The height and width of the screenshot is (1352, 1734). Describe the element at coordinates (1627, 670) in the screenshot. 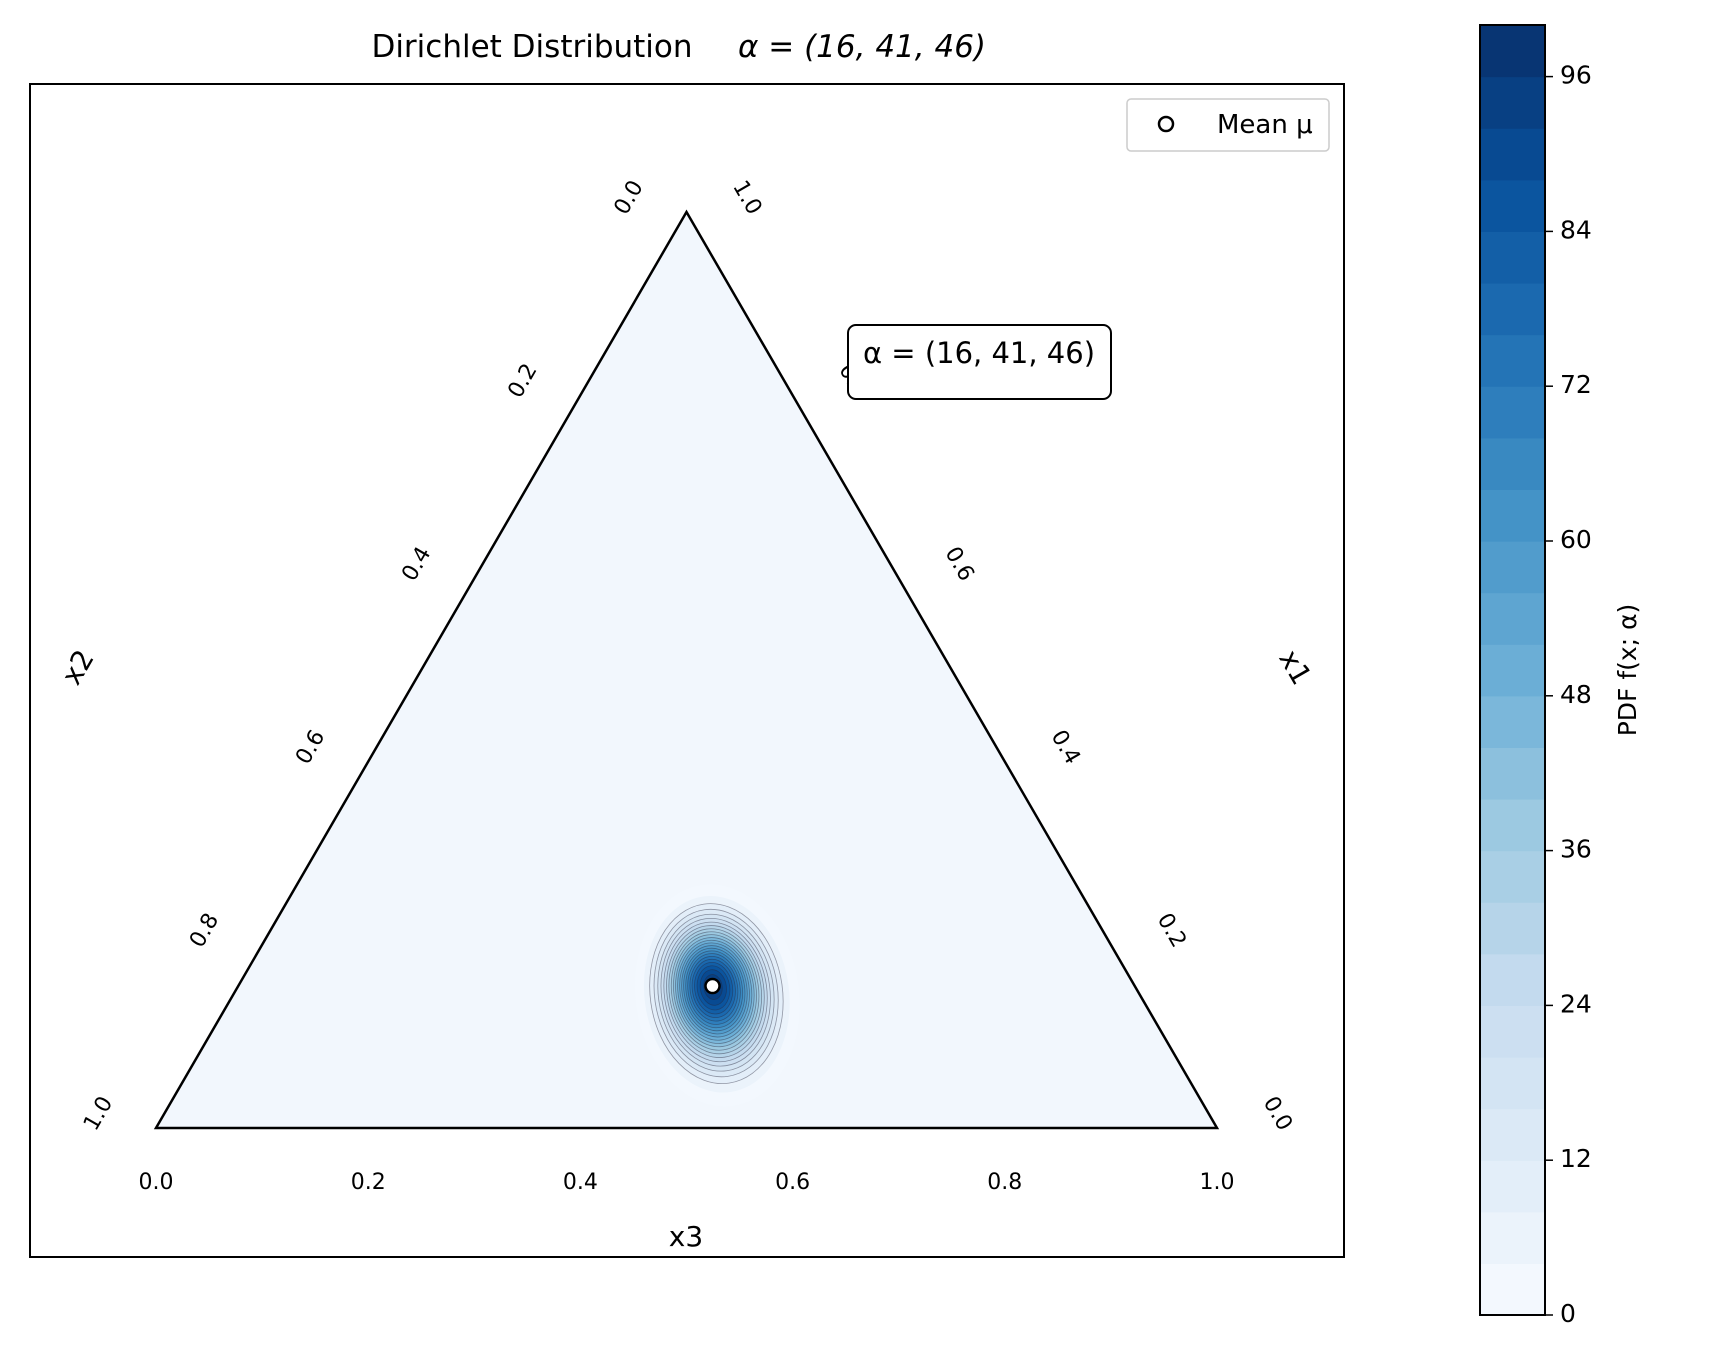

I see `colorbar-label: PDF f(x; α)` at that location.